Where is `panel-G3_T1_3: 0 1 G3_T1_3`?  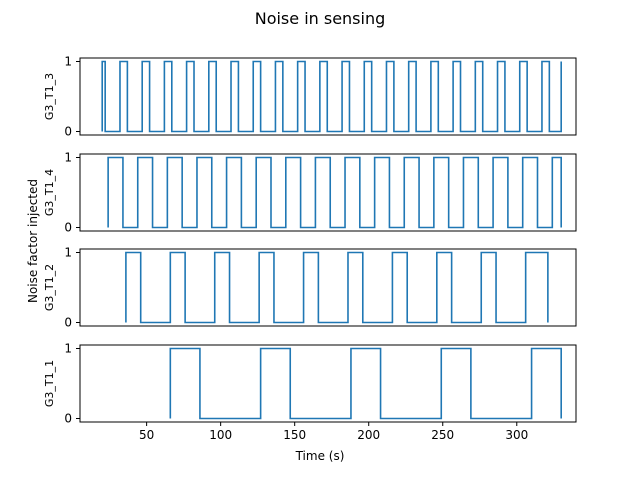
panel-G3_T1_3: 0 1 G3_T1_3 is located at coordinates (309, 97).